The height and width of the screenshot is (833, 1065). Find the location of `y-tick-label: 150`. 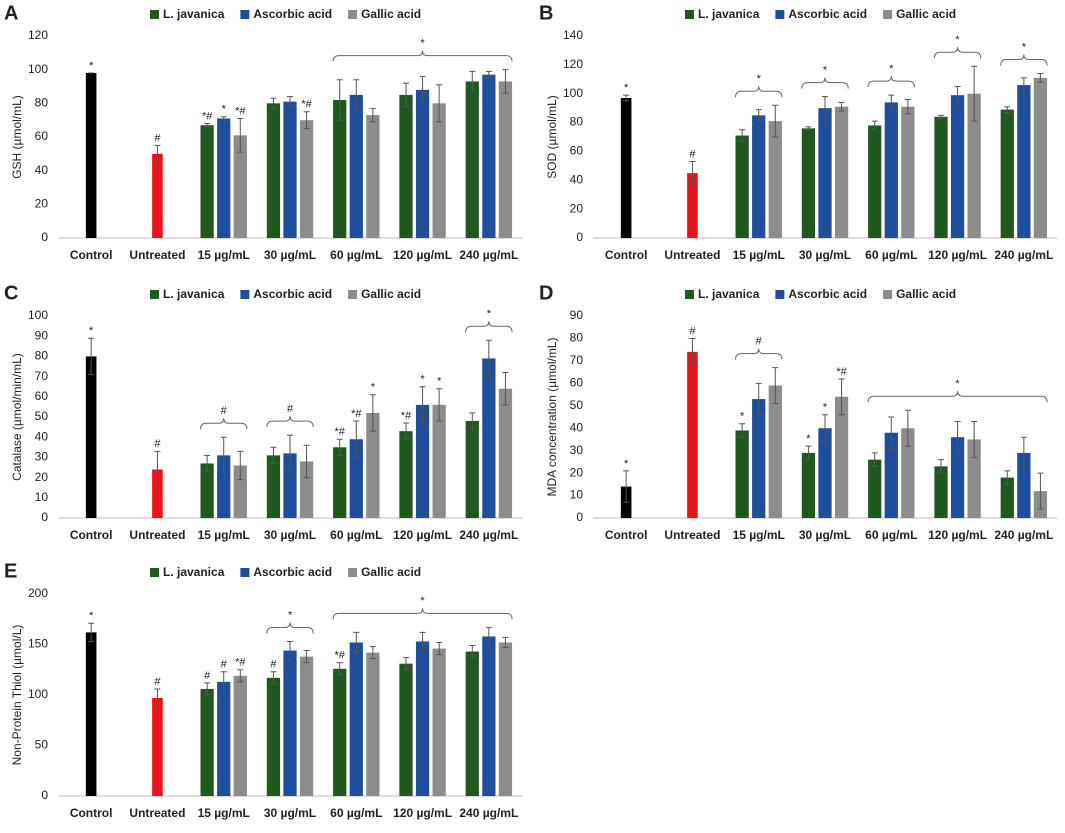

y-tick-label: 150 is located at coordinates (38, 644).